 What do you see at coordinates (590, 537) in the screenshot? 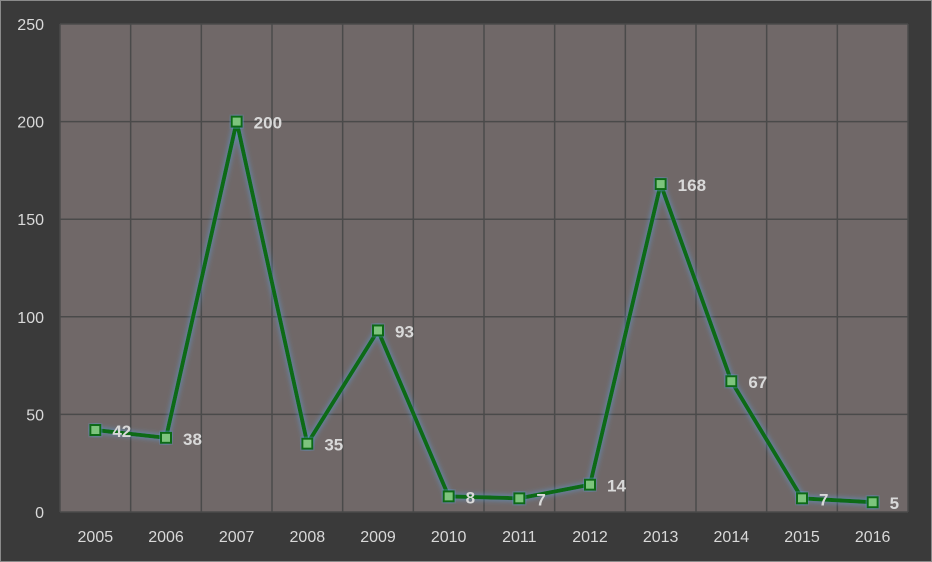
I see `x-tick-label: 2012` at bounding box center [590, 537].